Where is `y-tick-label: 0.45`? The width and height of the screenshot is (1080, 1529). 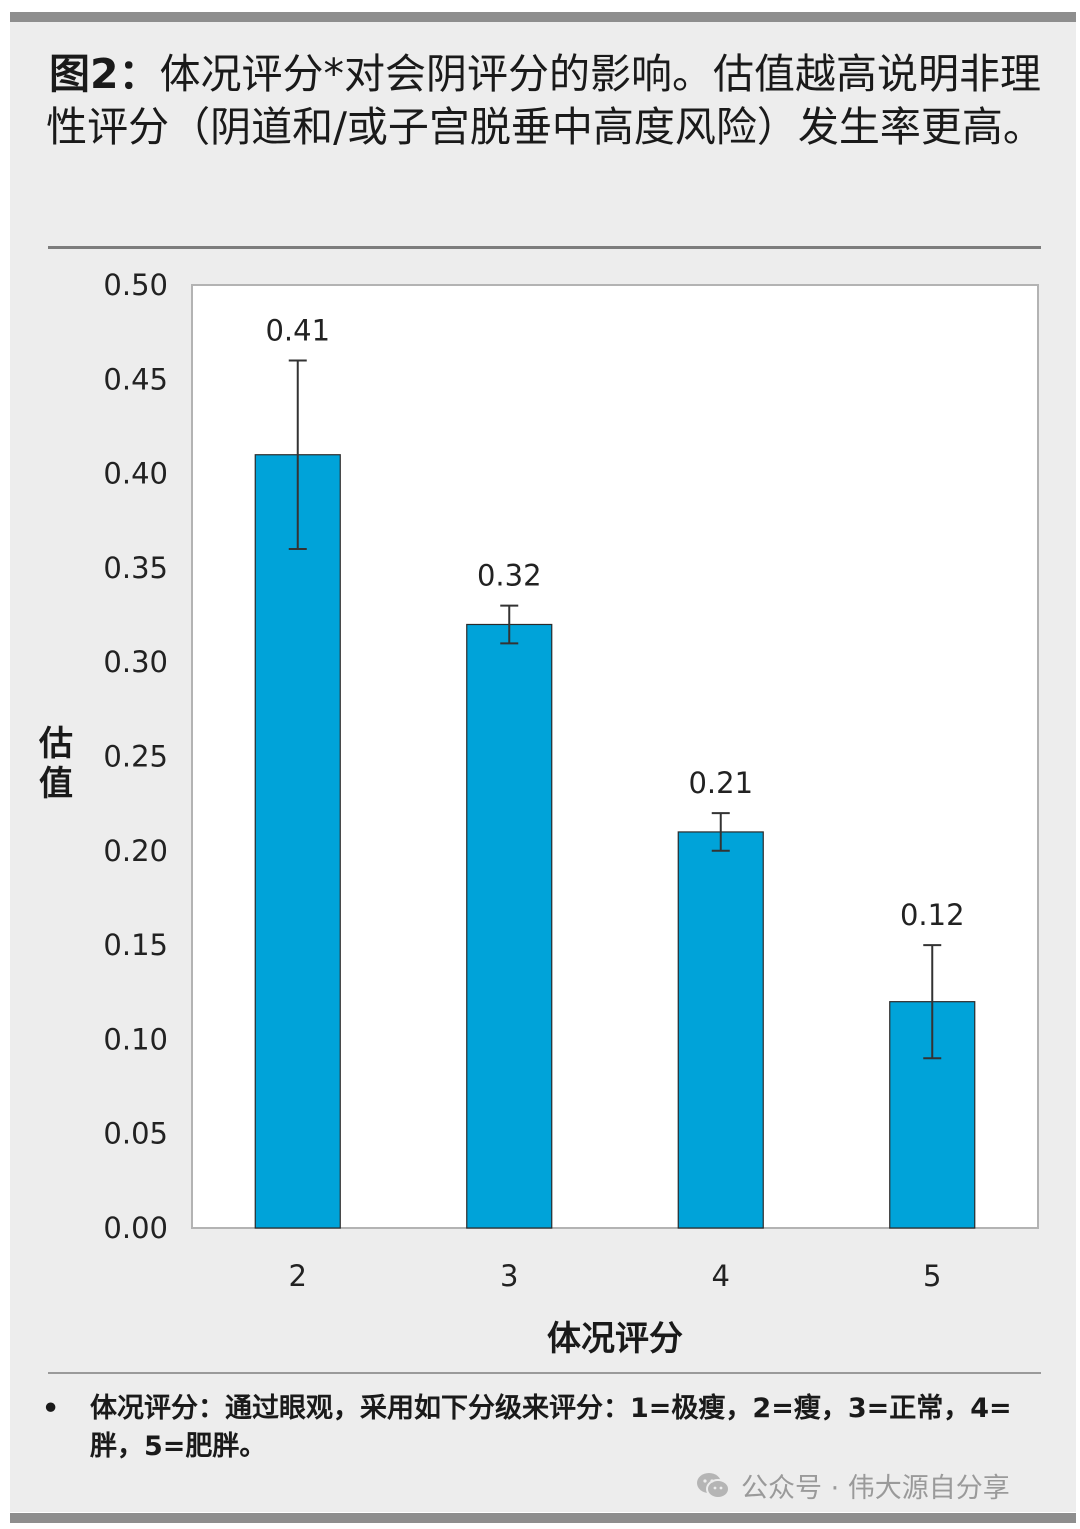
y-tick-label: 0.45 is located at coordinates (135, 379).